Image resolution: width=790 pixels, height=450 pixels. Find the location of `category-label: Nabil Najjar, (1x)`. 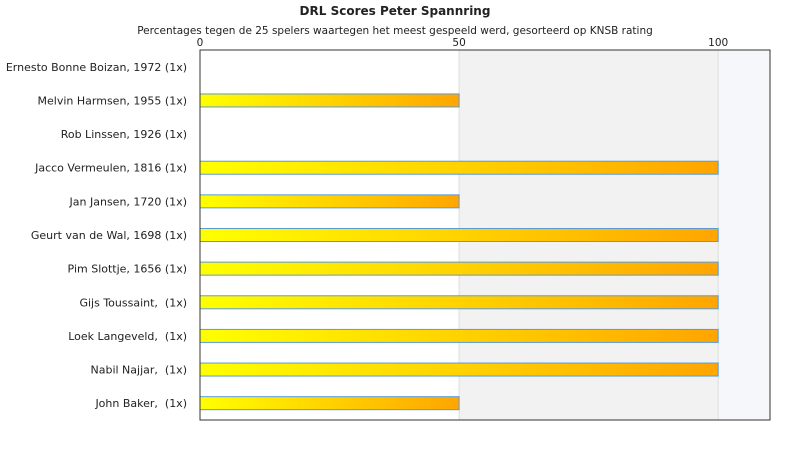

category-label: Nabil Najjar, (1x) is located at coordinates (139, 370).